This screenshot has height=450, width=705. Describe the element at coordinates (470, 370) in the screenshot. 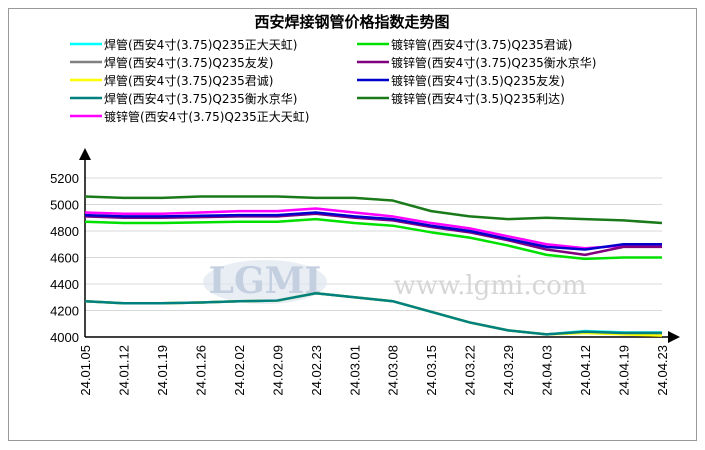

I see `x-tick-label: 24.03.22` at that location.